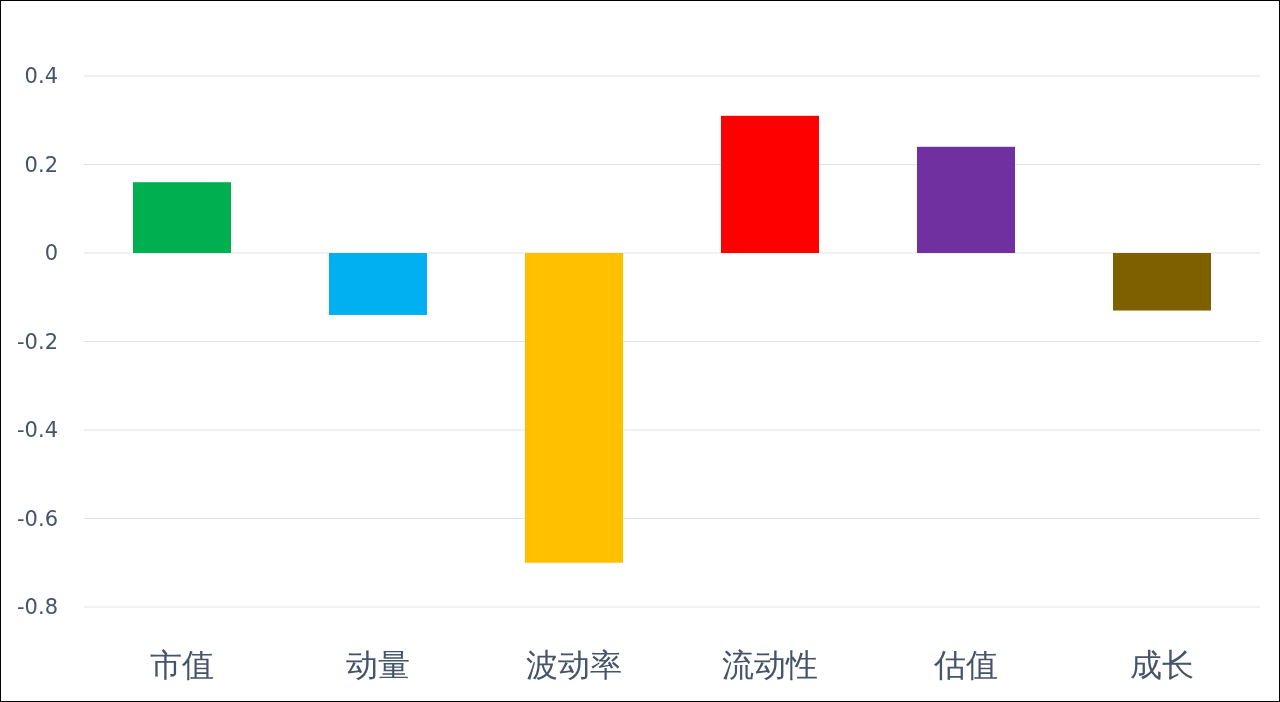 The image size is (1280, 702). Describe the element at coordinates (41, 164) in the screenshot. I see `y-tick-label: 0.2` at that location.